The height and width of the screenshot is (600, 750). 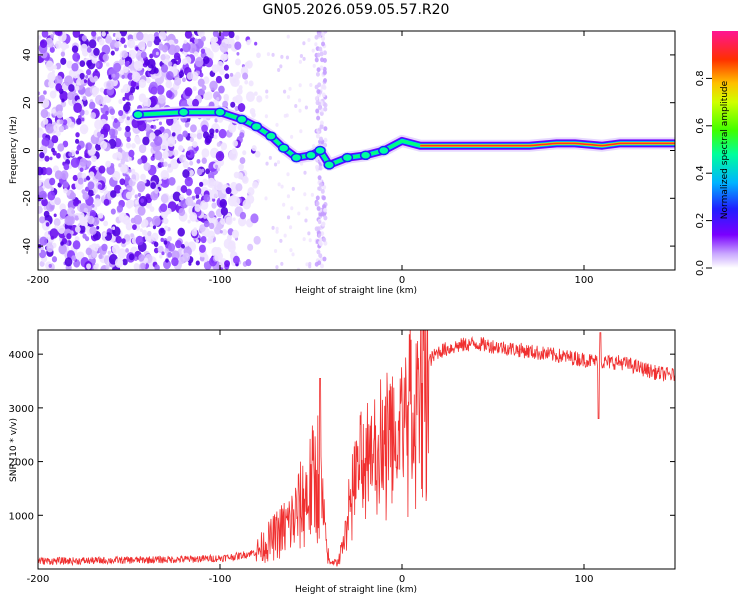 I want to click on colorbar-label: Normalized spectral amplitude, so click(x=725, y=149).